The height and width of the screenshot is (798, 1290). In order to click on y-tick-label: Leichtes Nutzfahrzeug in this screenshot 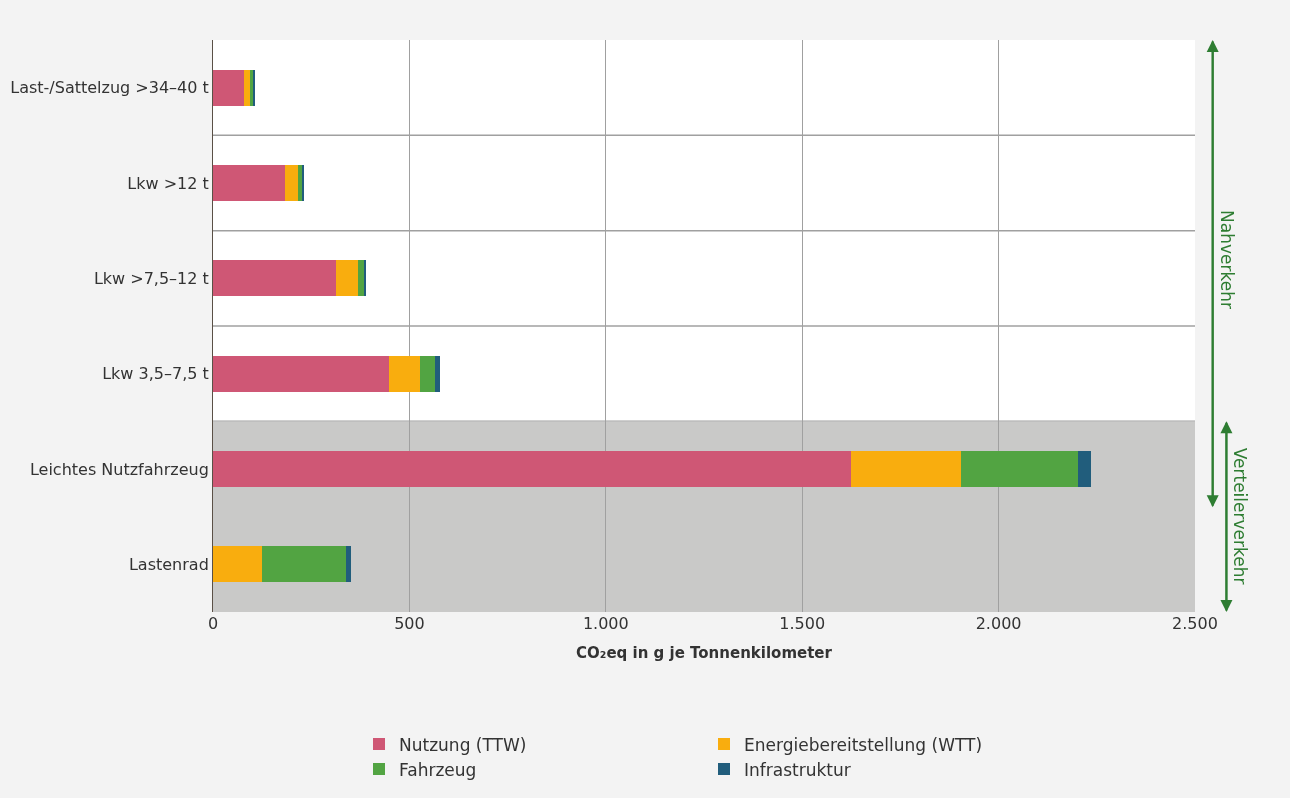, I will do `click(119, 469)`.